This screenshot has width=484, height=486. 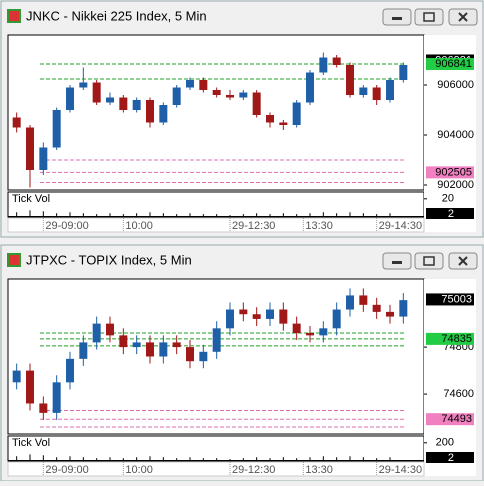 I want to click on price-label: 75003, so click(x=456, y=299).